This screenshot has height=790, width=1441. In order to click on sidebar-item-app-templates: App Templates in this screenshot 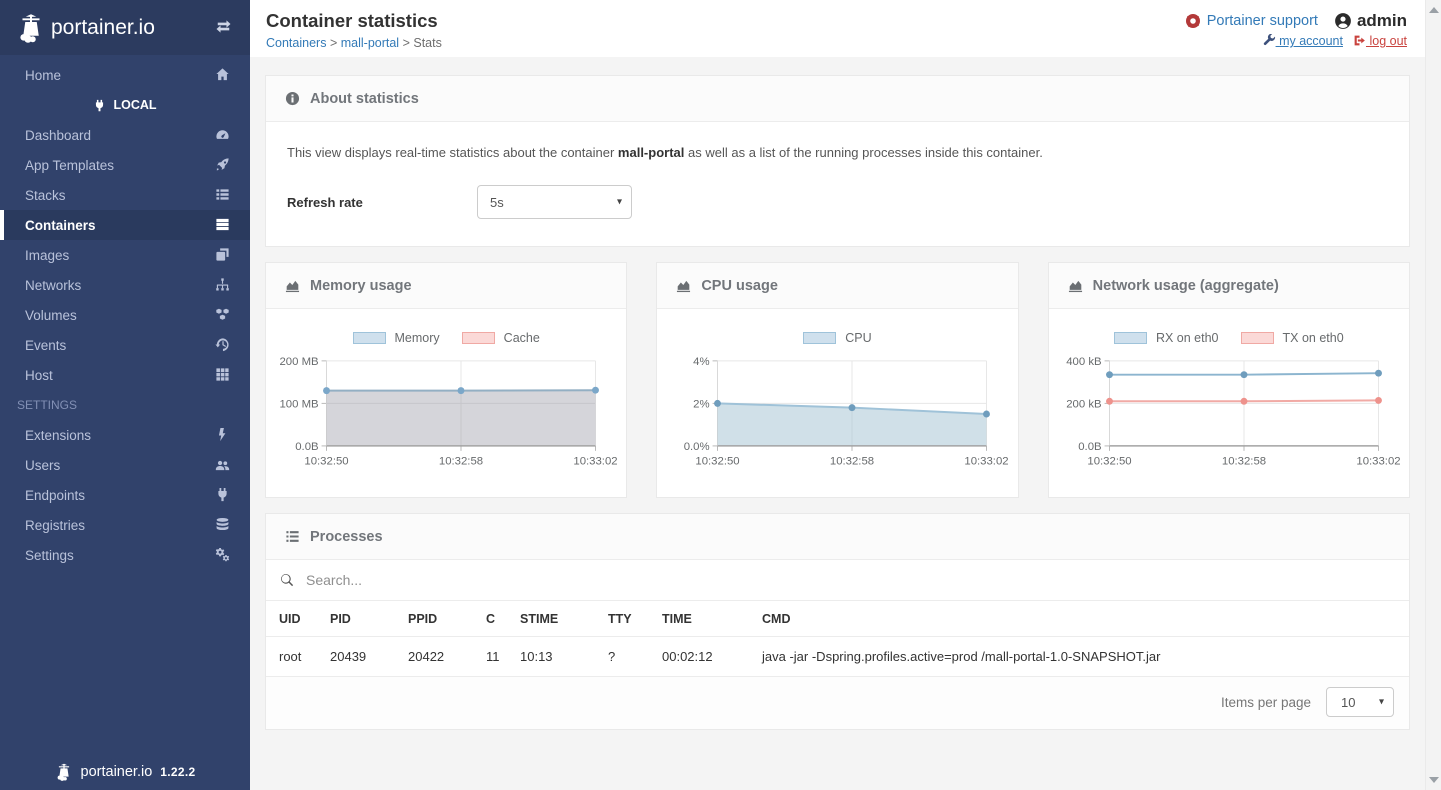, I will do `click(125, 165)`.